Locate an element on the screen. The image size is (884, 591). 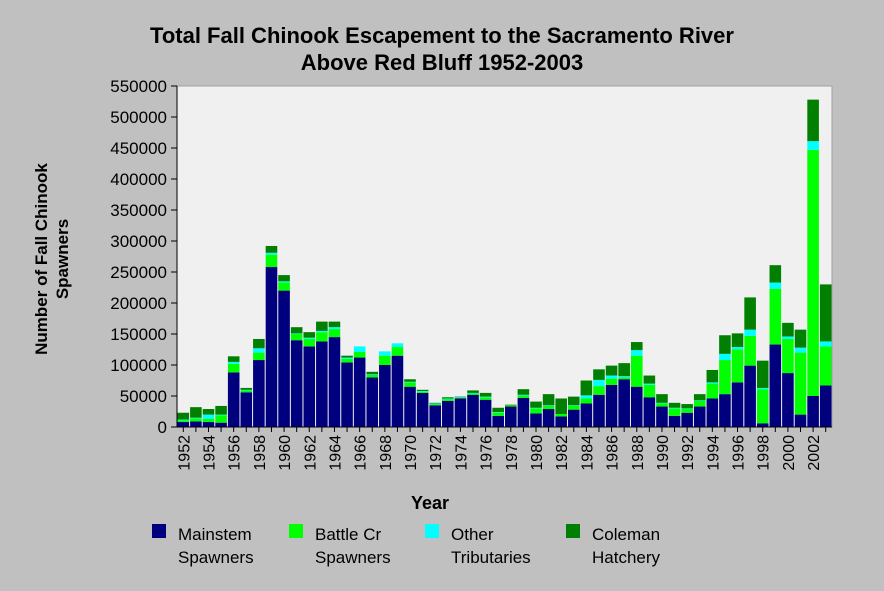
bar-segment-1961-mainstem is located at coordinates (296, 383).